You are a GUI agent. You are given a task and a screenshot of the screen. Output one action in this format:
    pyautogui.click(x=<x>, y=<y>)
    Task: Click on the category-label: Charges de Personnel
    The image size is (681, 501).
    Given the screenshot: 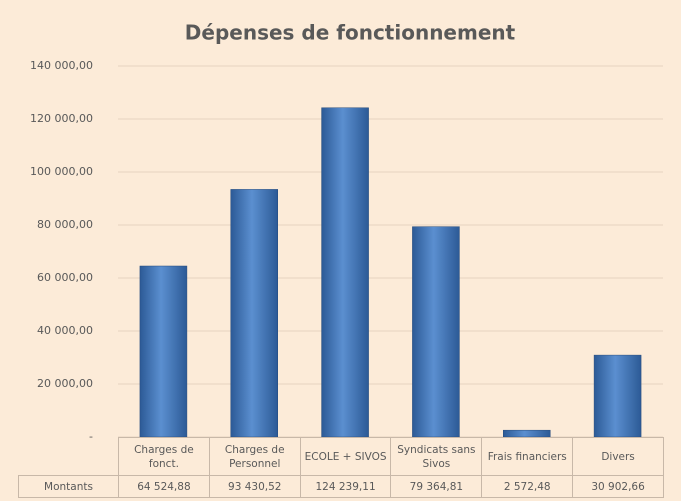 What is the action you would take?
    pyautogui.click(x=254, y=456)
    